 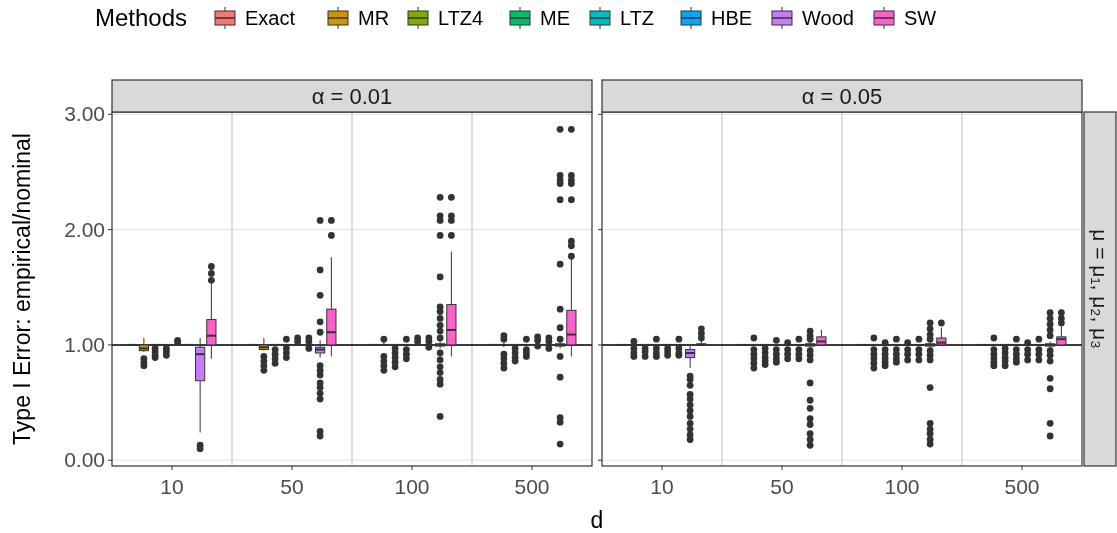 I want to click on legend-label: ME, so click(x=555, y=18).